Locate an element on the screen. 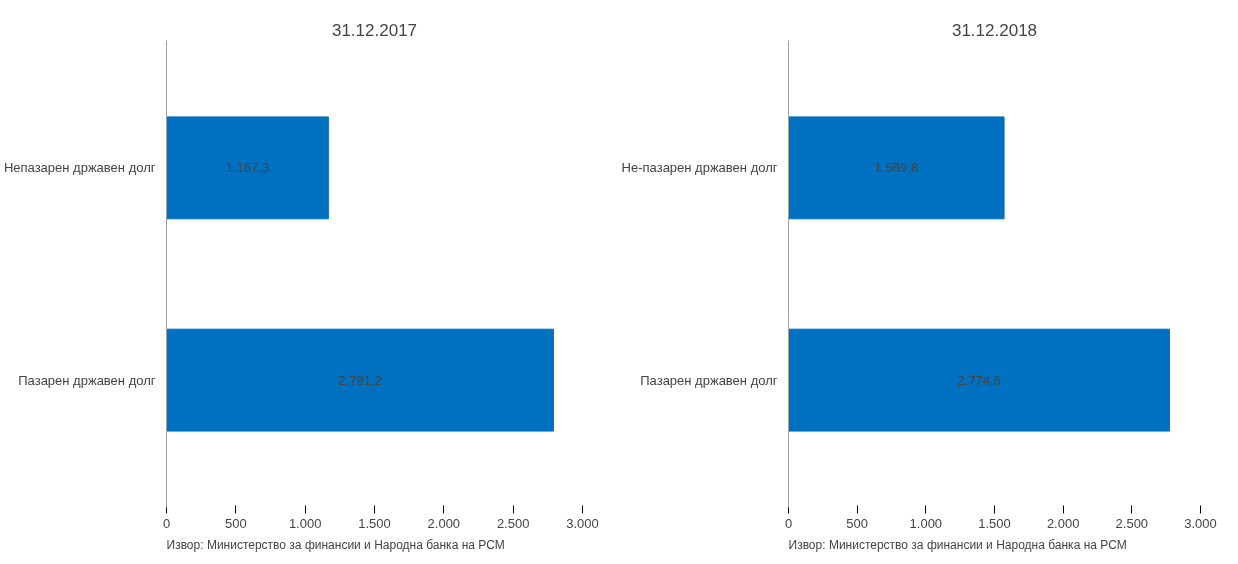 The height and width of the screenshot is (564, 1238). data-label: 2.791,2 is located at coordinates (360, 380).